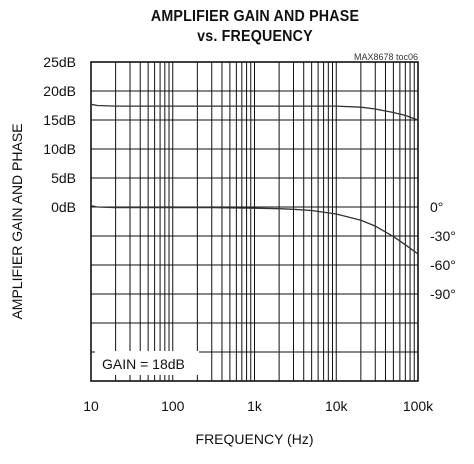 This screenshot has height=464, width=474. What do you see at coordinates (385, 57) in the screenshot?
I see `chart-id-label: MAX8678 toc06` at bounding box center [385, 57].